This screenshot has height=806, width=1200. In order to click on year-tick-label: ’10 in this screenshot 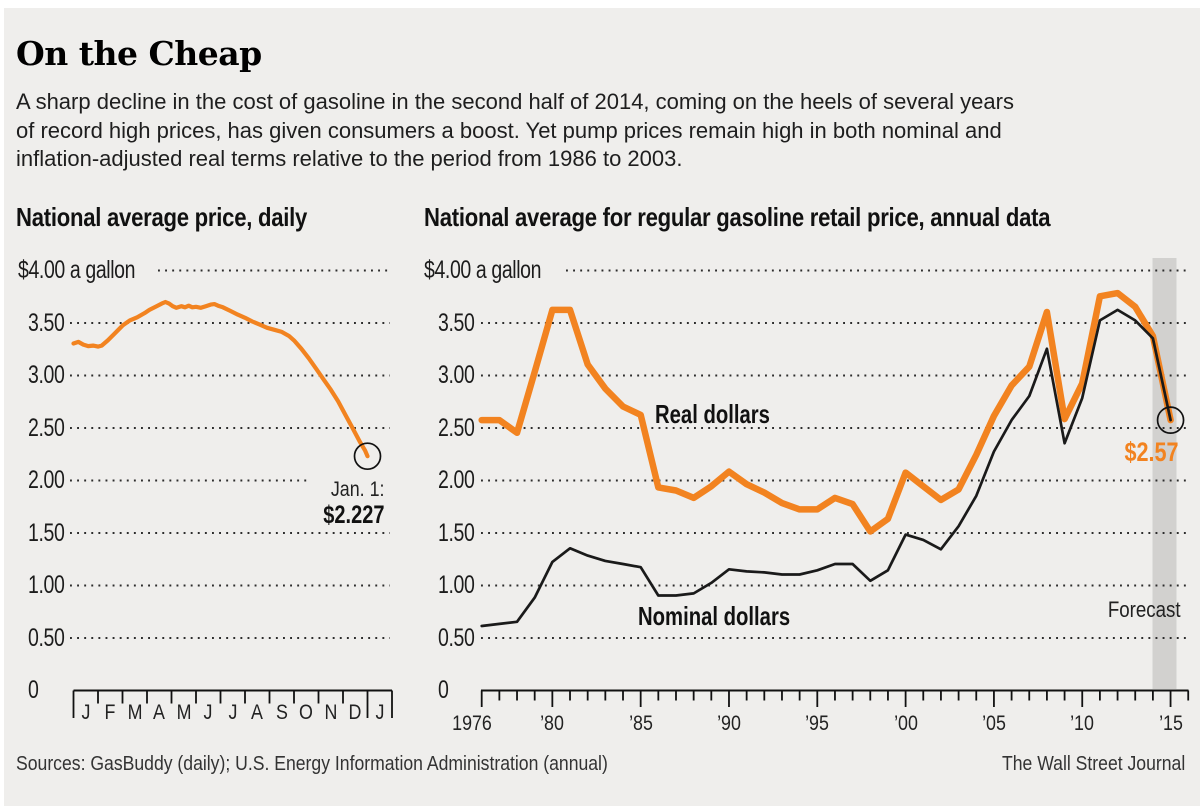, I will do `click(1082, 723)`.